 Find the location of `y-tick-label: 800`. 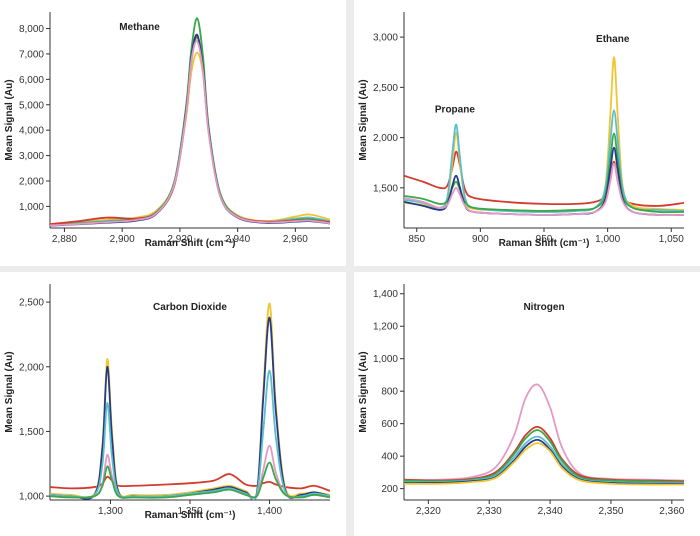

y-tick-label: 800 is located at coordinates (389, 392).